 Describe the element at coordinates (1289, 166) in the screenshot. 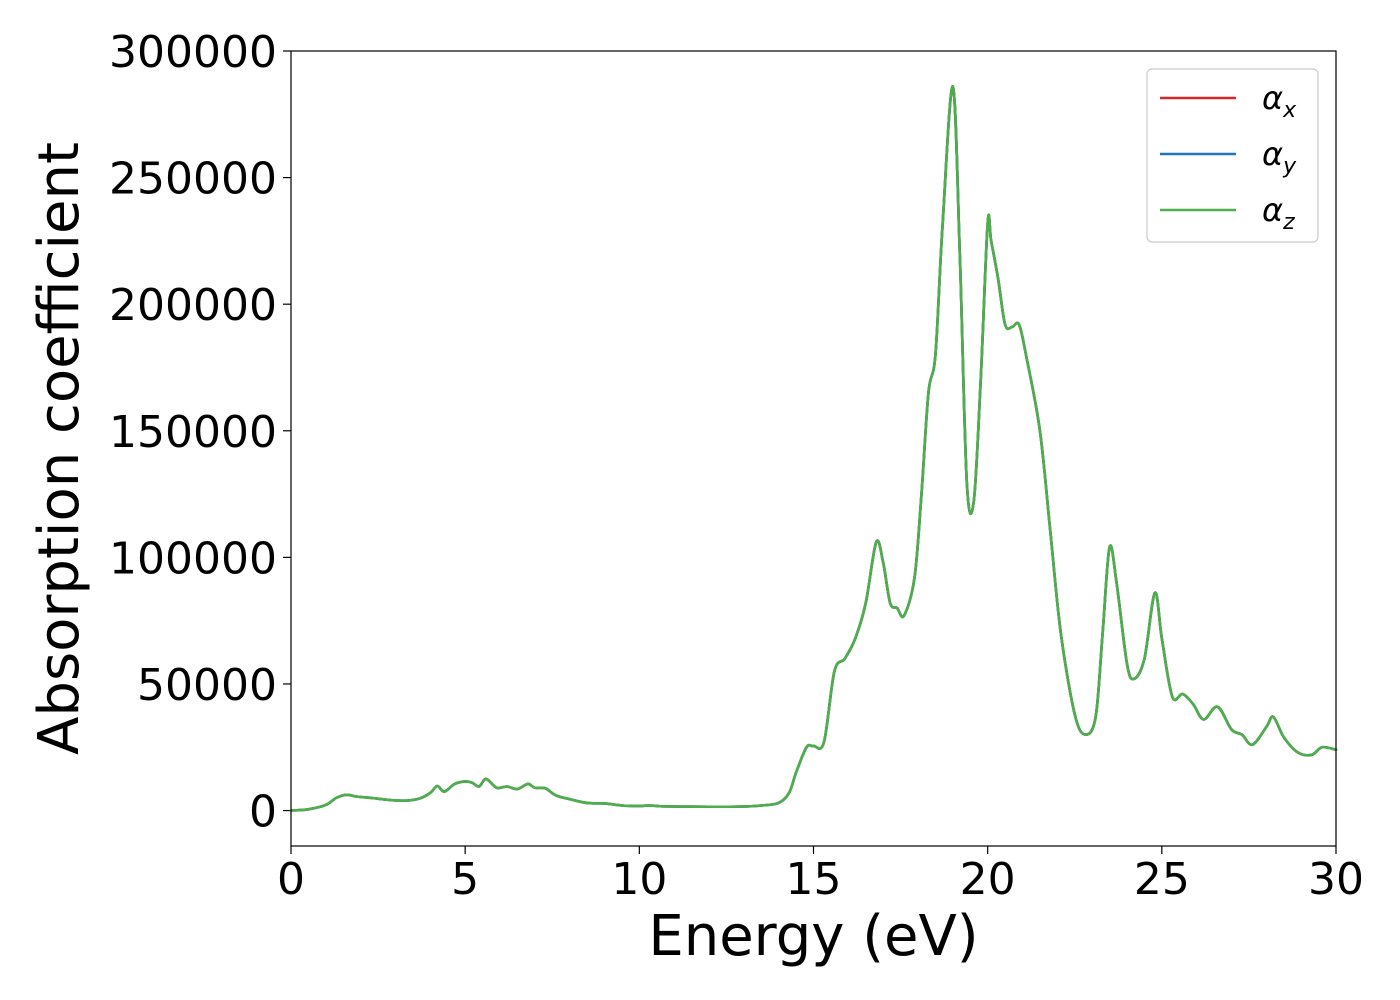

I see `legend-subscript: y` at that location.